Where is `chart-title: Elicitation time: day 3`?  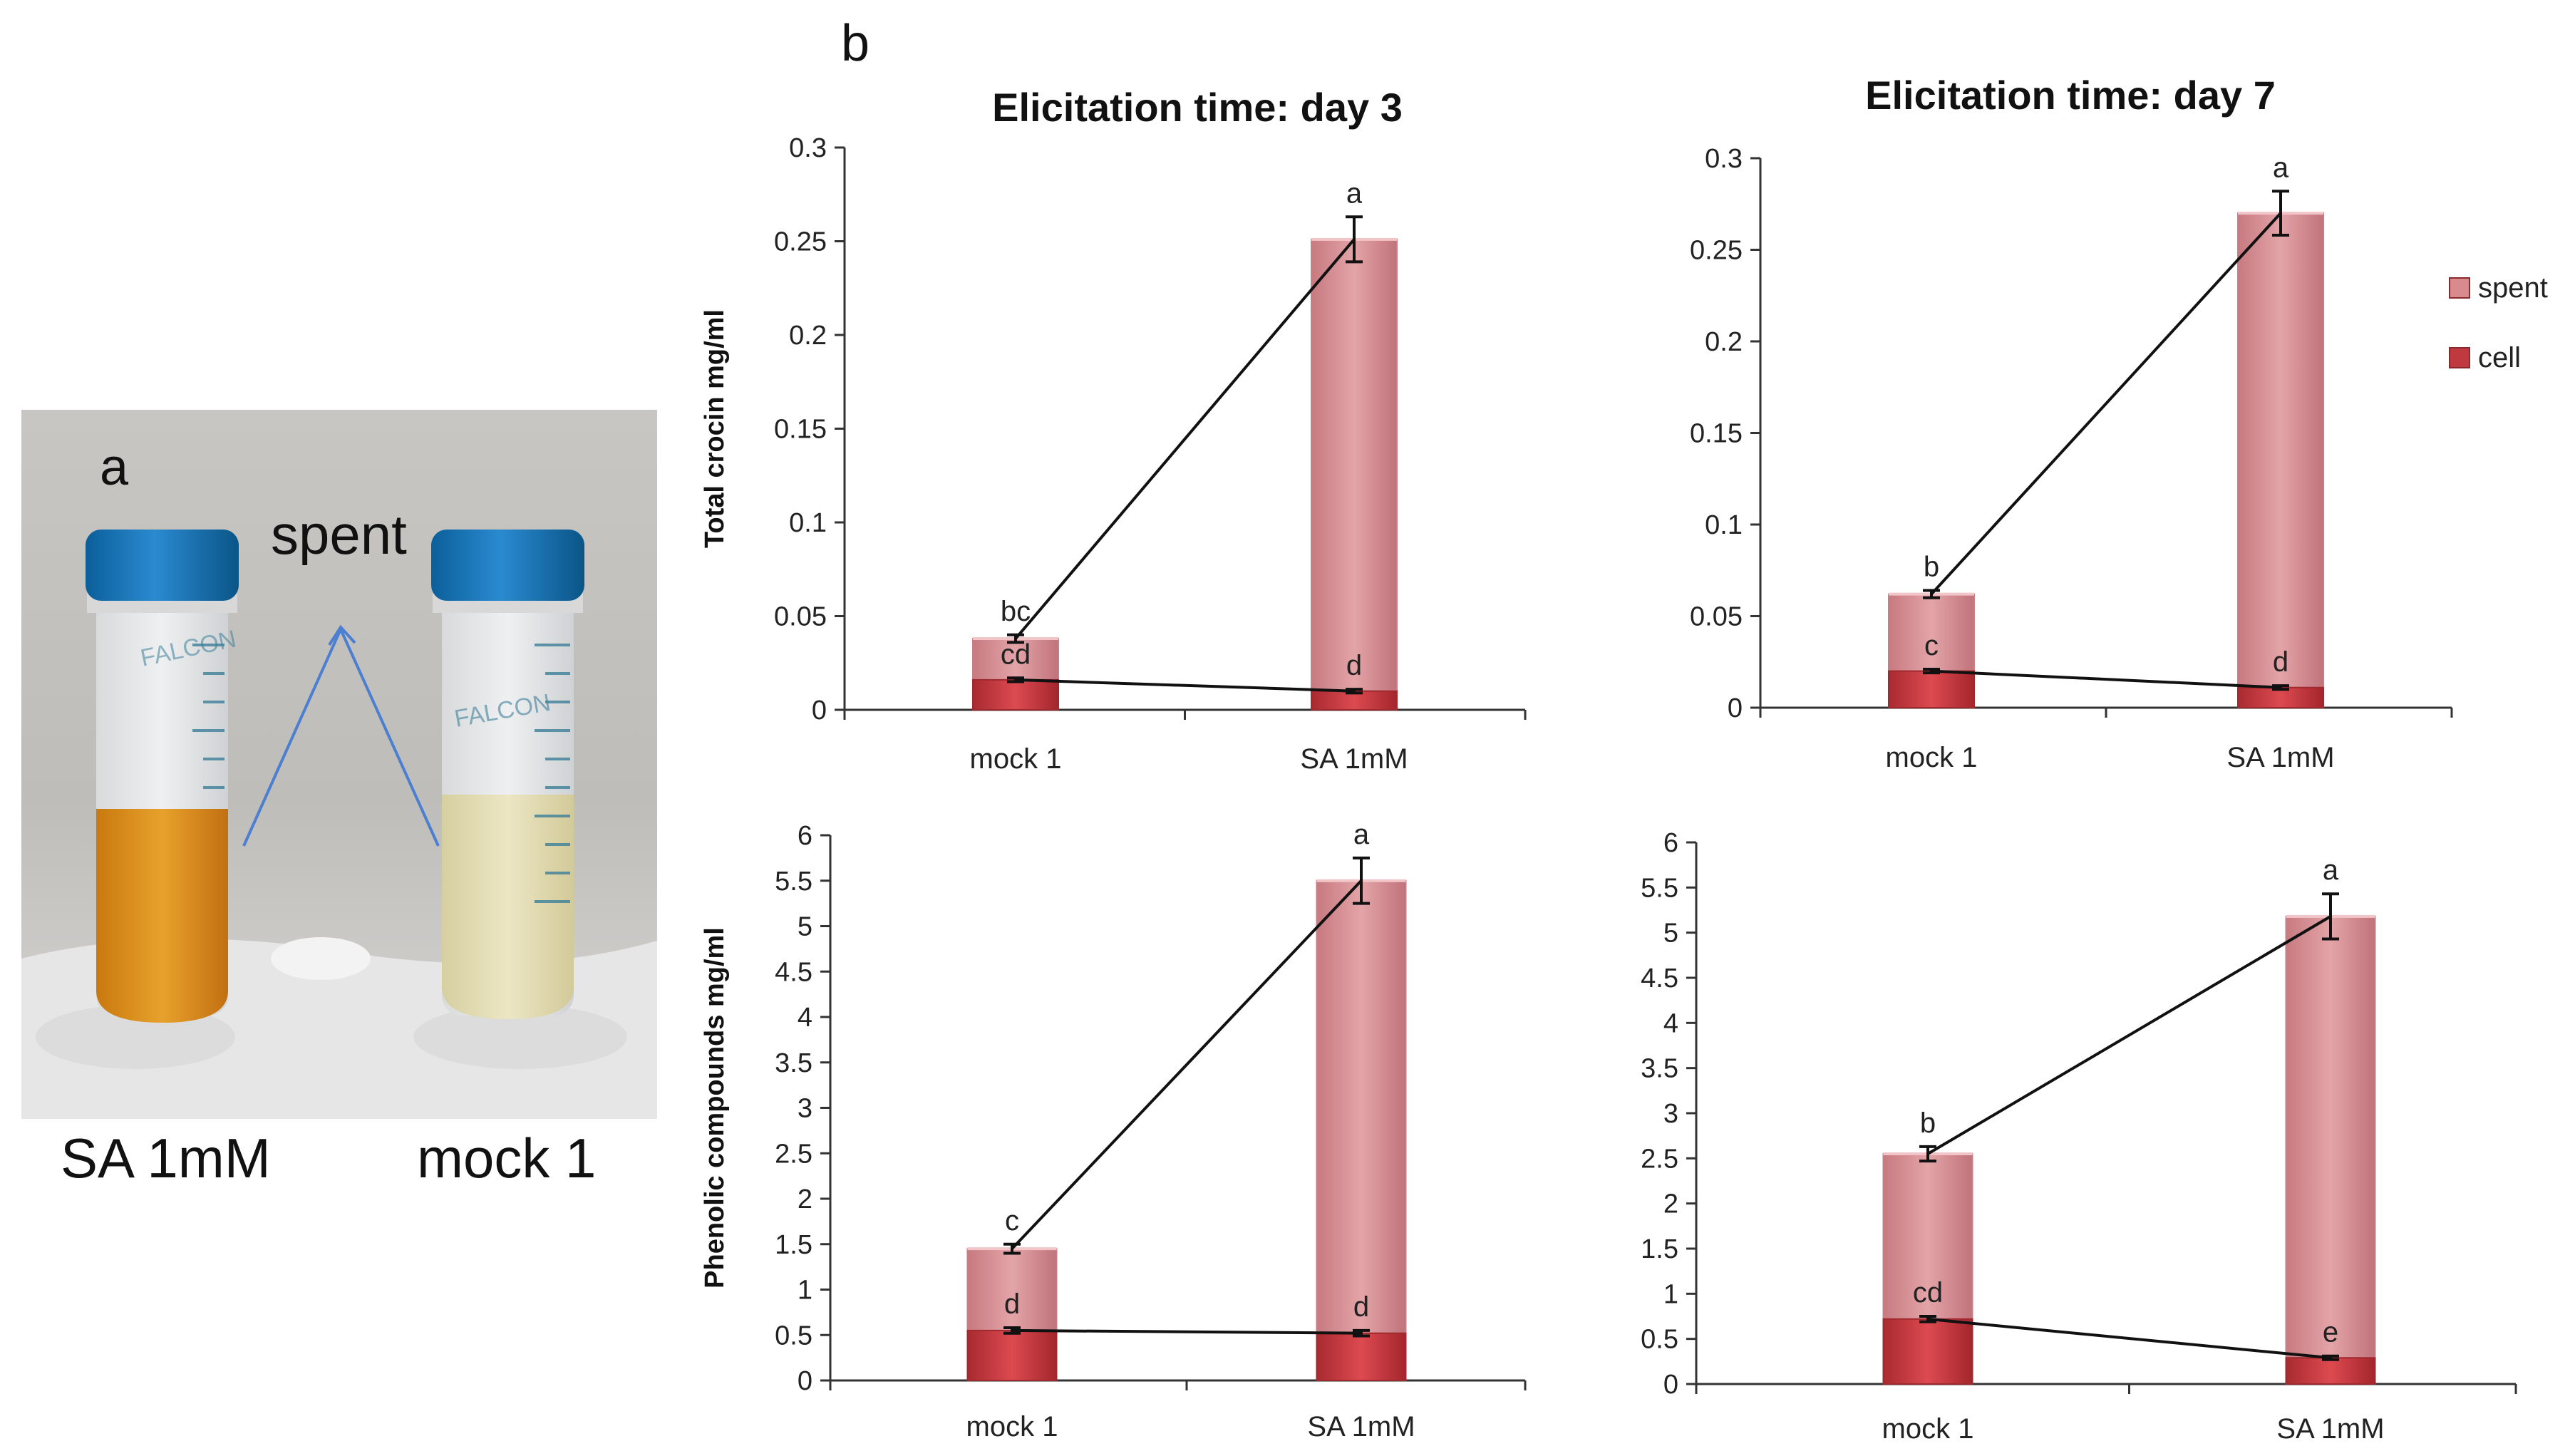
chart-title: Elicitation time: day 3 is located at coordinates (1197, 107).